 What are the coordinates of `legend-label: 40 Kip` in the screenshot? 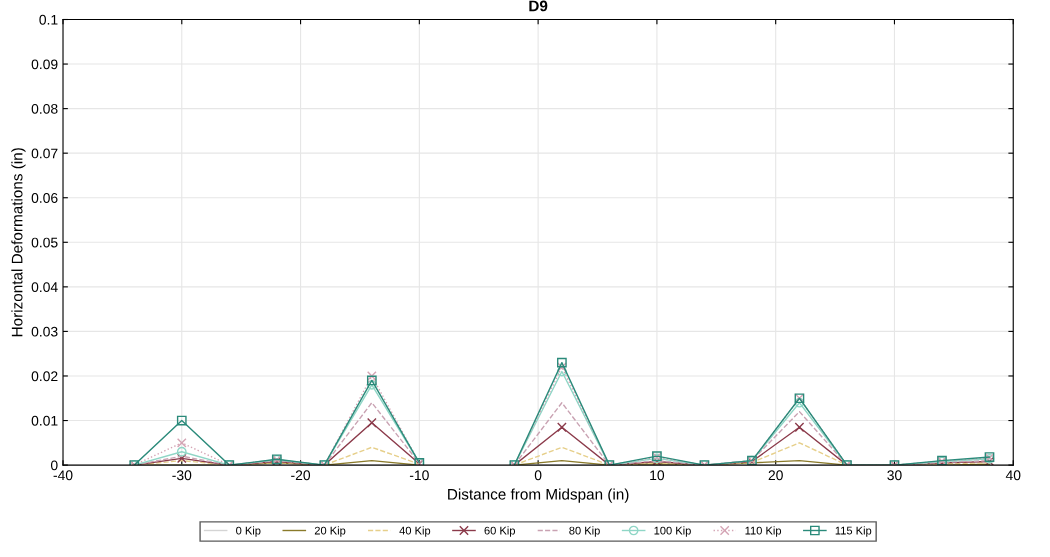 It's located at (415, 531).